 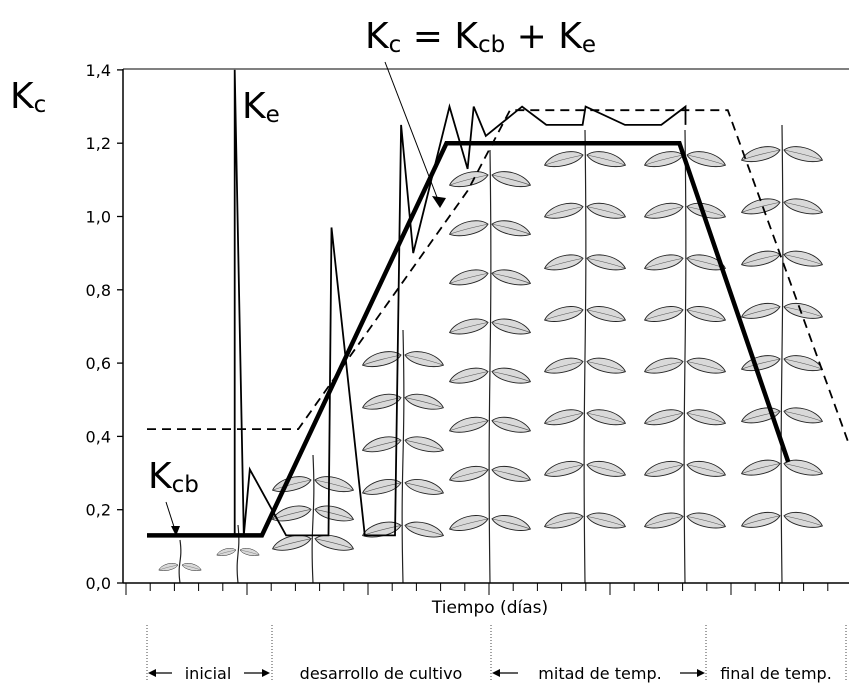 What do you see at coordinates (98, 510) in the screenshot?
I see `y-tick-label: 0,2` at bounding box center [98, 510].